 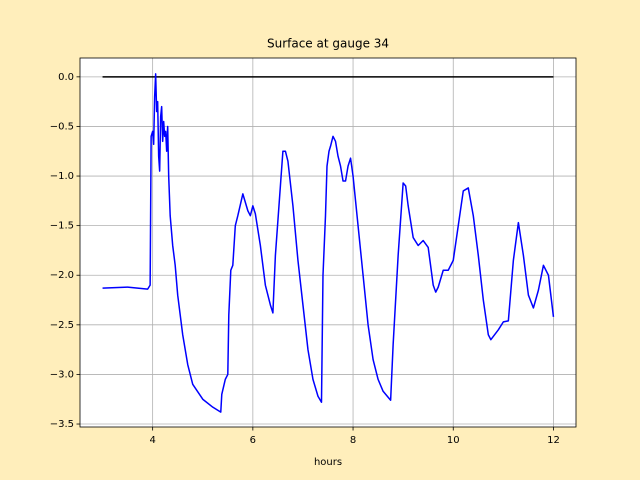 I want to click on y-tick-label: −2.5, so click(x=62, y=325).